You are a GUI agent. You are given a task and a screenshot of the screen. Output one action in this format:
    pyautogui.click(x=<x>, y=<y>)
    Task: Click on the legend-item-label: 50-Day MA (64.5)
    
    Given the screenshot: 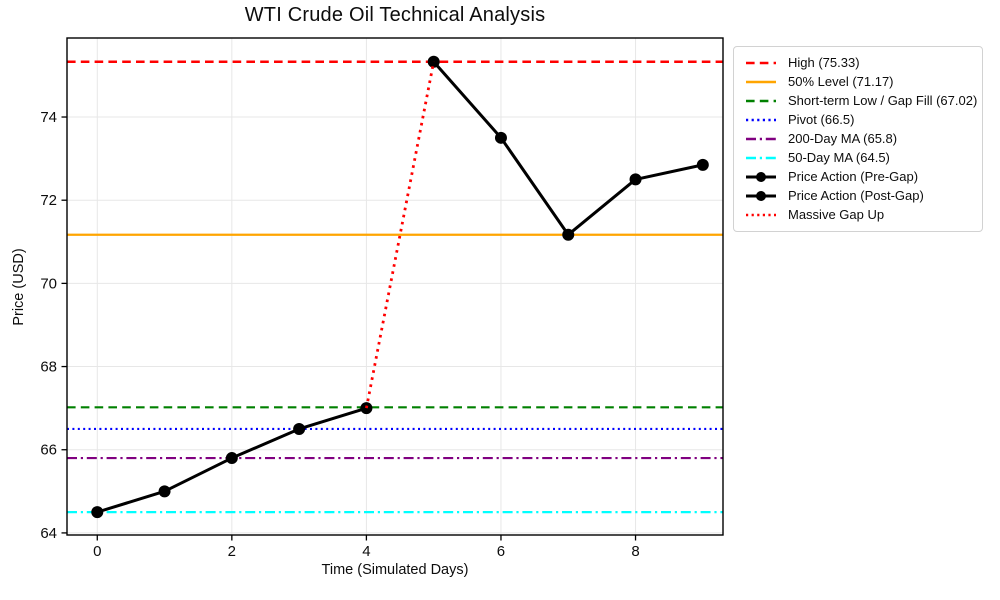 What is the action you would take?
    pyautogui.click(x=839, y=157)
    